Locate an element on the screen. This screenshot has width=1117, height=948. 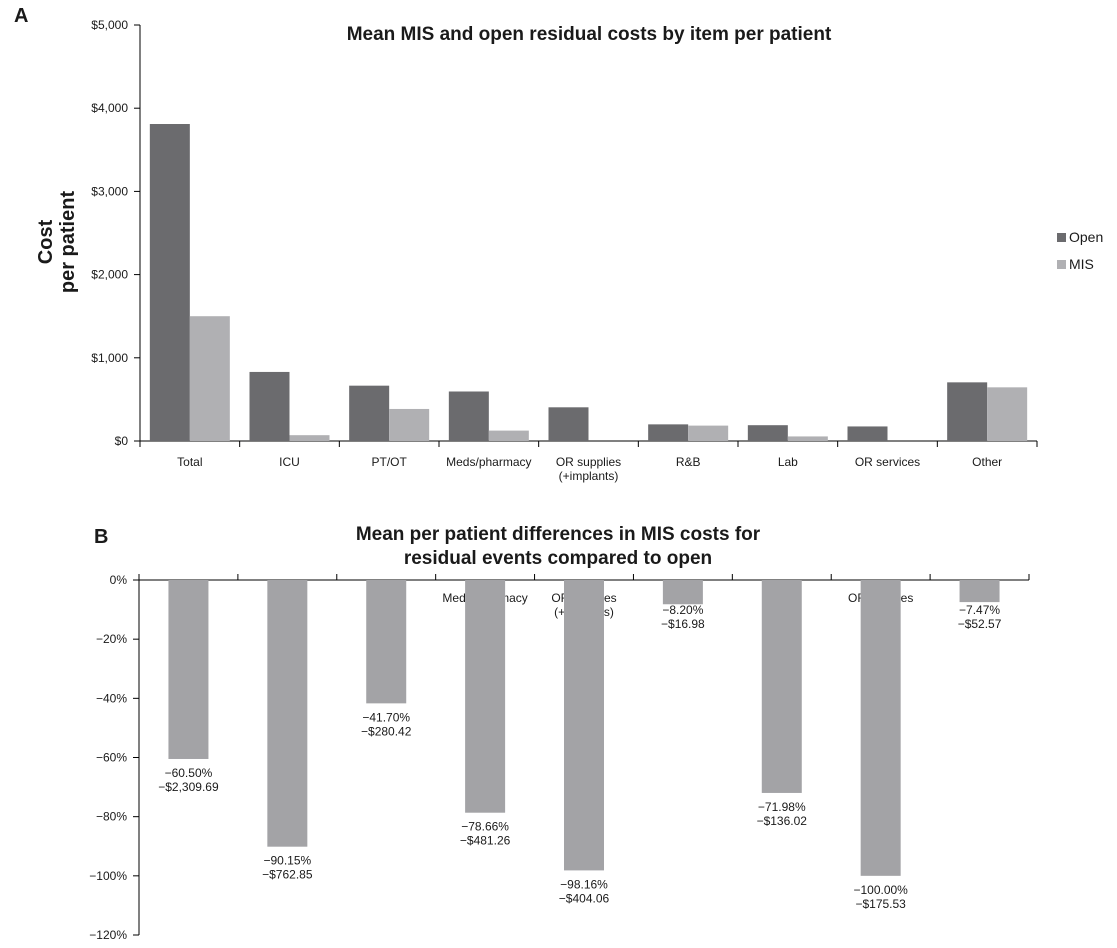
panel-b-data-label: −100.00% is located at coordinates (880, 890).